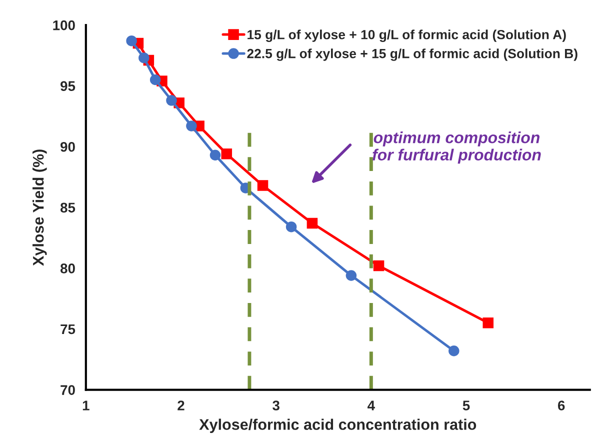  What do you see at coordinates (86, 405) in the screenshot?
I see `x-tick-label: 1` at bounding box center [86, 405].